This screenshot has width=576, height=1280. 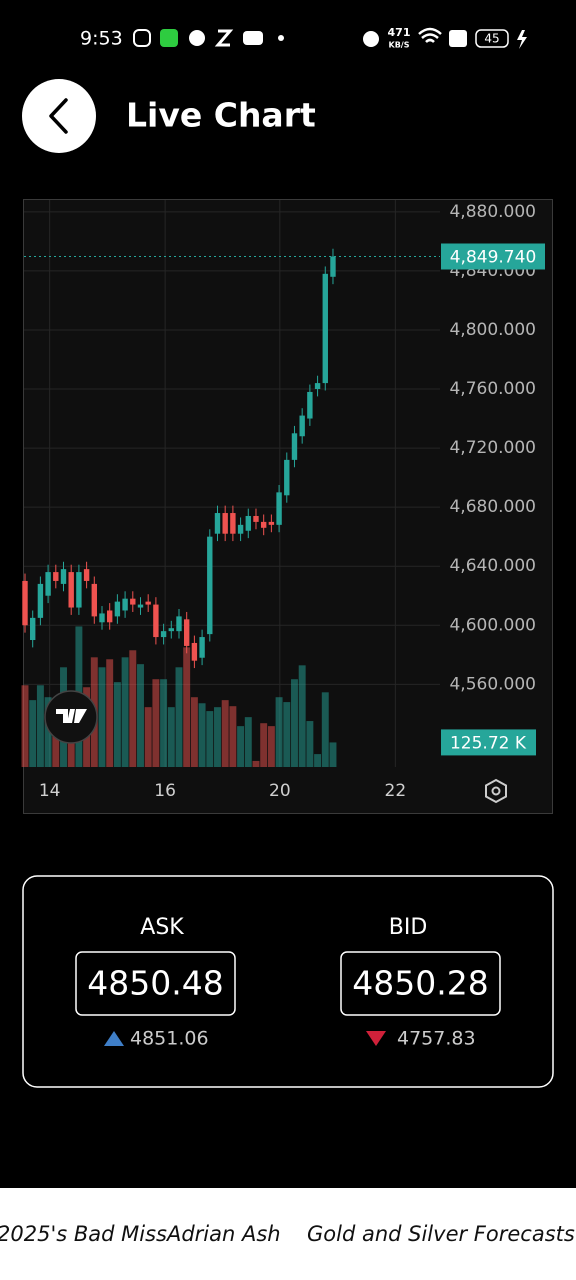 What do you see at coordinates (492, 625) in the screenshot?
I see `y-tick-label: 4,600.000` at bounding box center [492, 625].